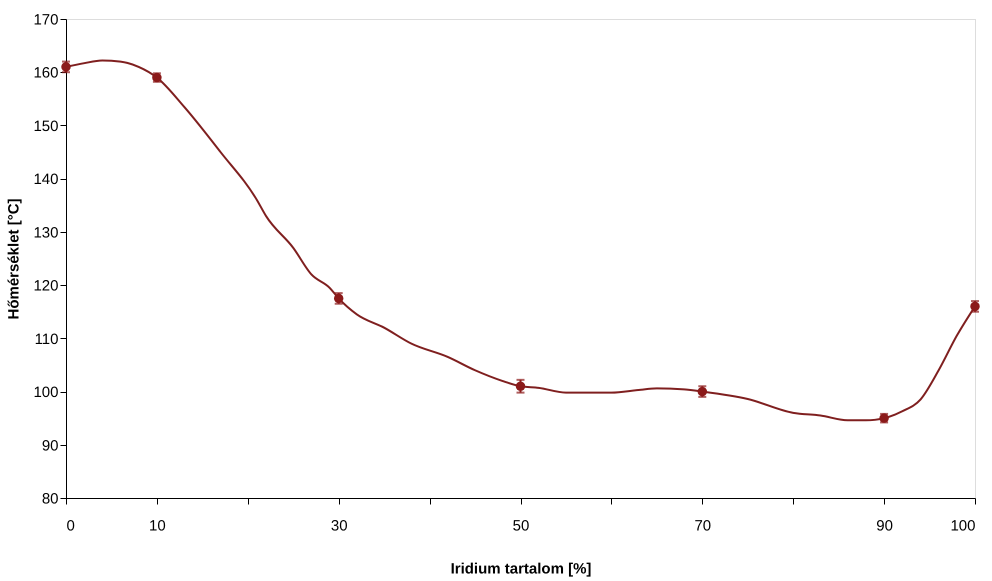  What do you see at coordinates (339, 526) in the screenshot?
I see `x-tick-label: 30` at bounding box center [339, 526].